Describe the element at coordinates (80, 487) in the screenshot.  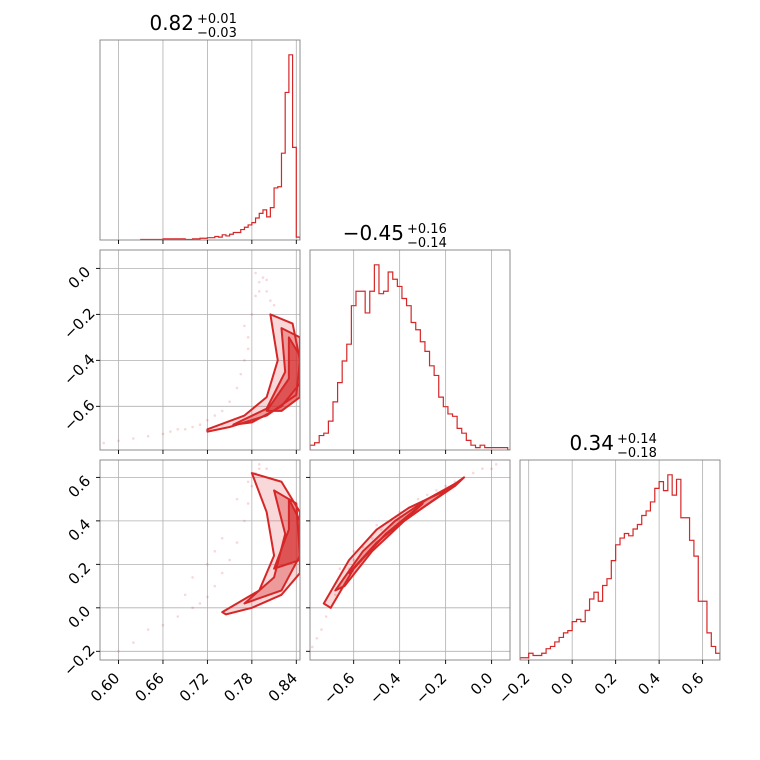
I see `y-tick-label: 0.6` at that location.